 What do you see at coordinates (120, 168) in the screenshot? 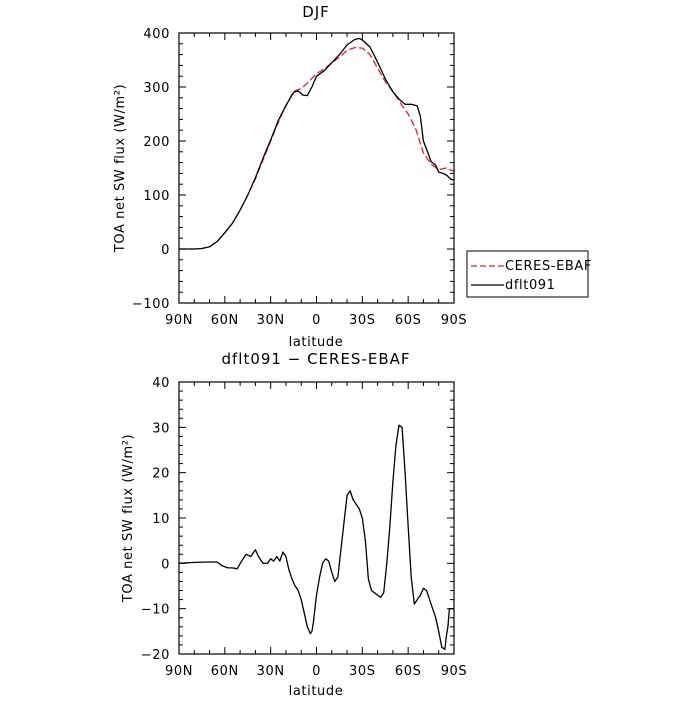
I see `top-chart-ylabel: TOA net SW flux (W/m²)` at bounding box center [120, 168].